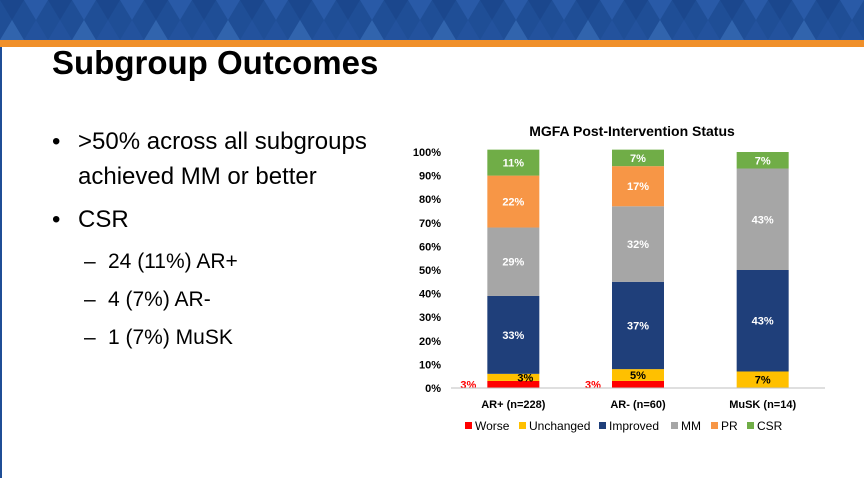 The height and width of the screenshot is (478, 864). I want to click on legend-label: Unchanged, so click(559, 426).